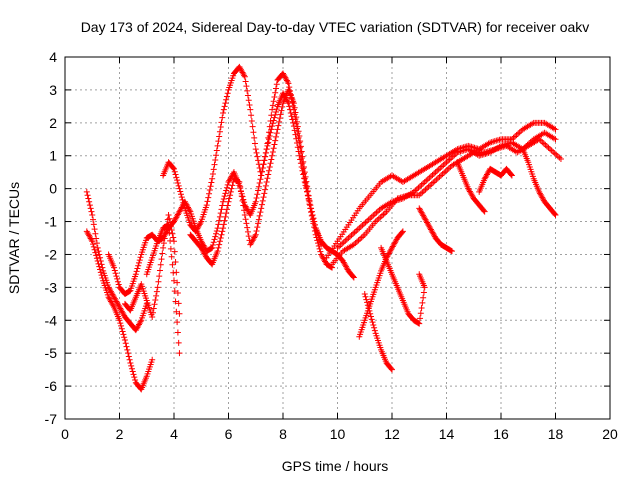 The width and height of the screenshot is (640, 480). I want to click on x-tick-label: 0, so click(65, 434).